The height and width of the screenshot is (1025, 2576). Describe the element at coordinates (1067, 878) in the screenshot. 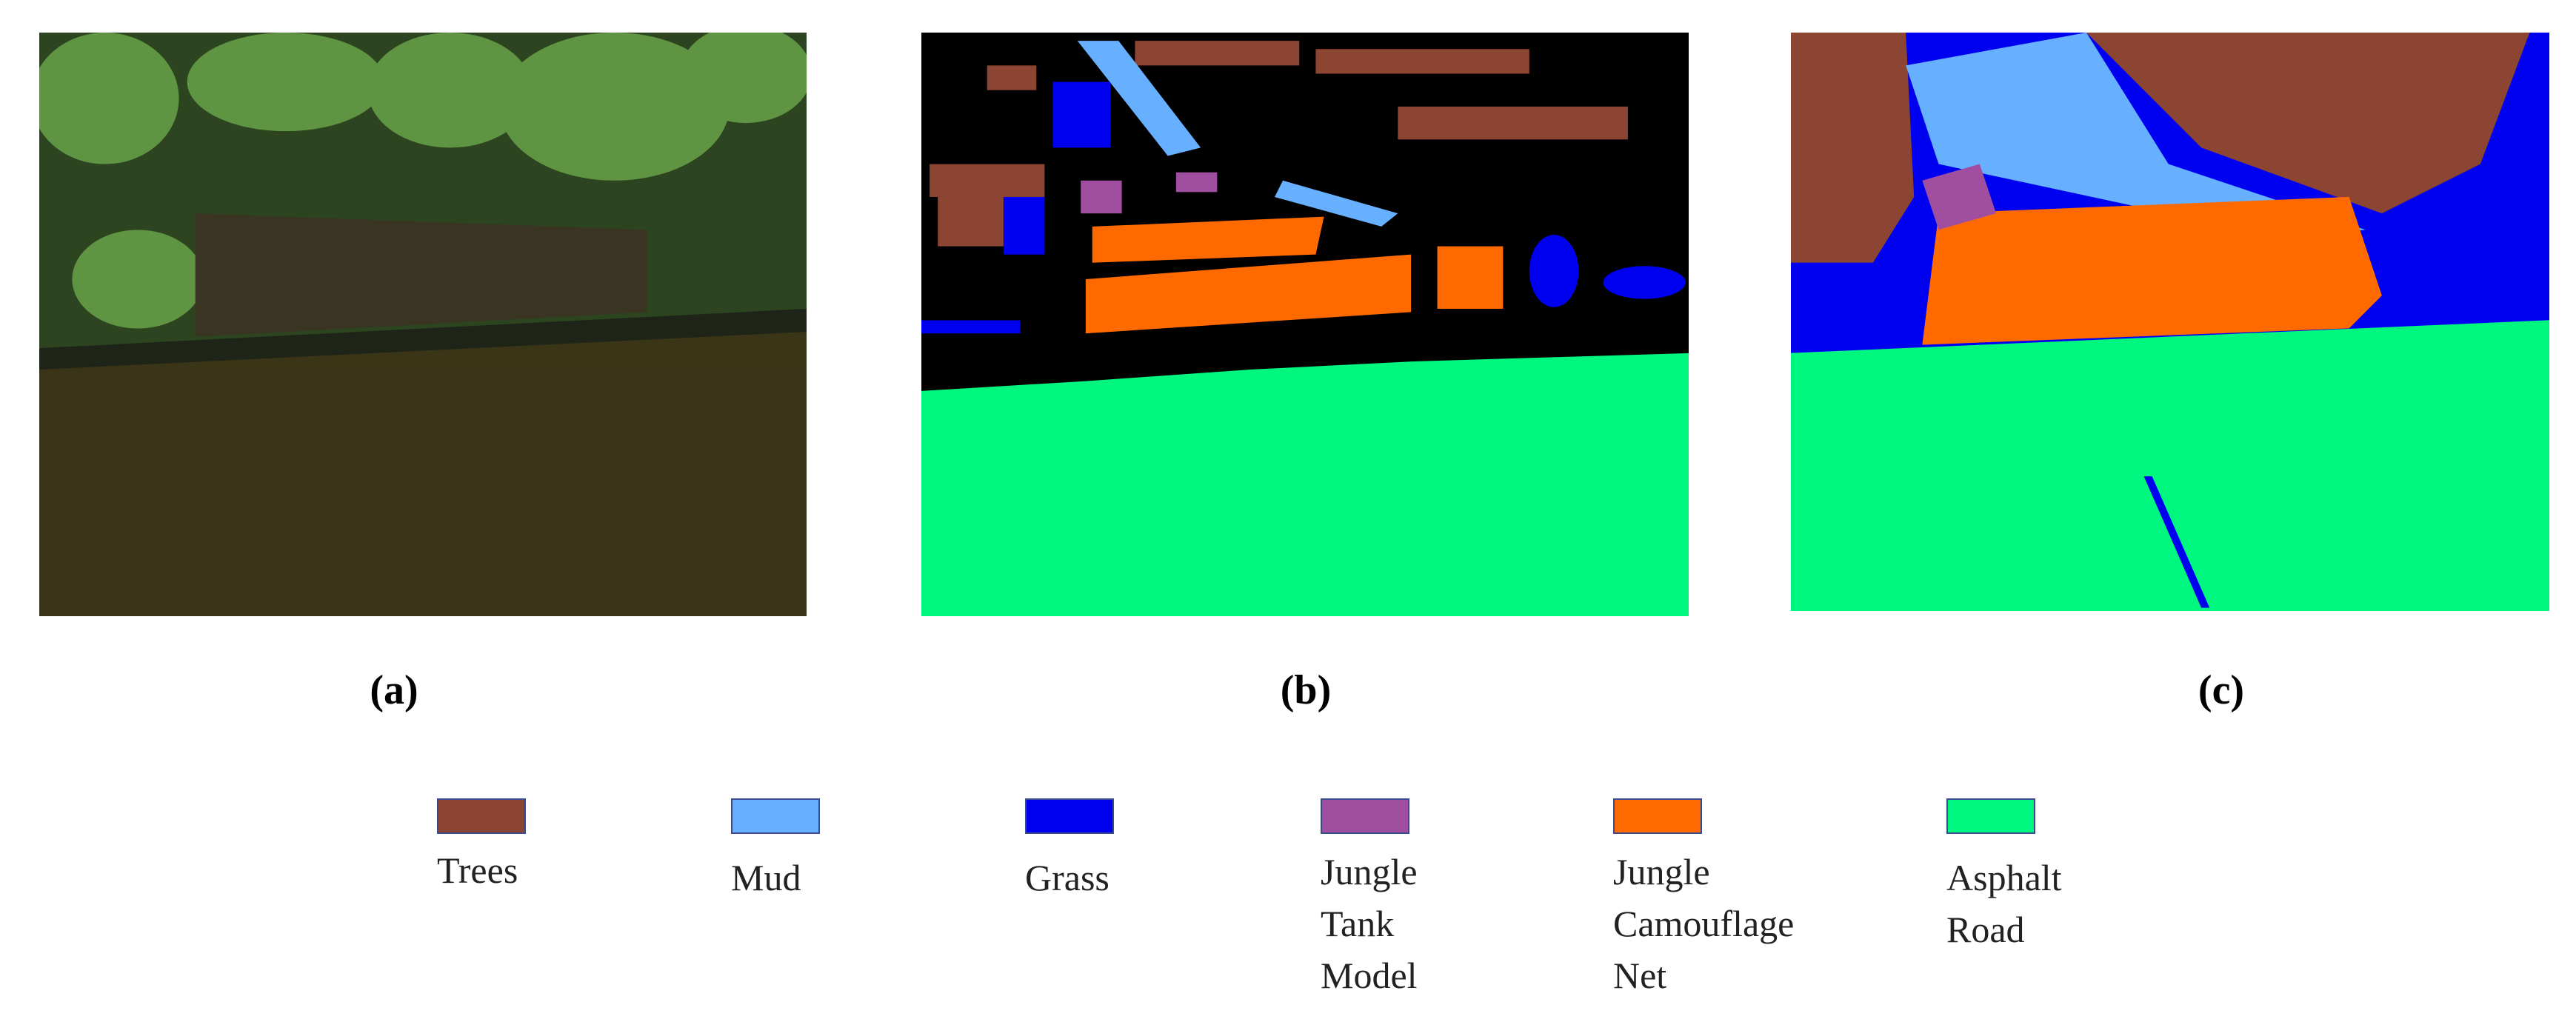

I see `legend-label: Grass` at that location.